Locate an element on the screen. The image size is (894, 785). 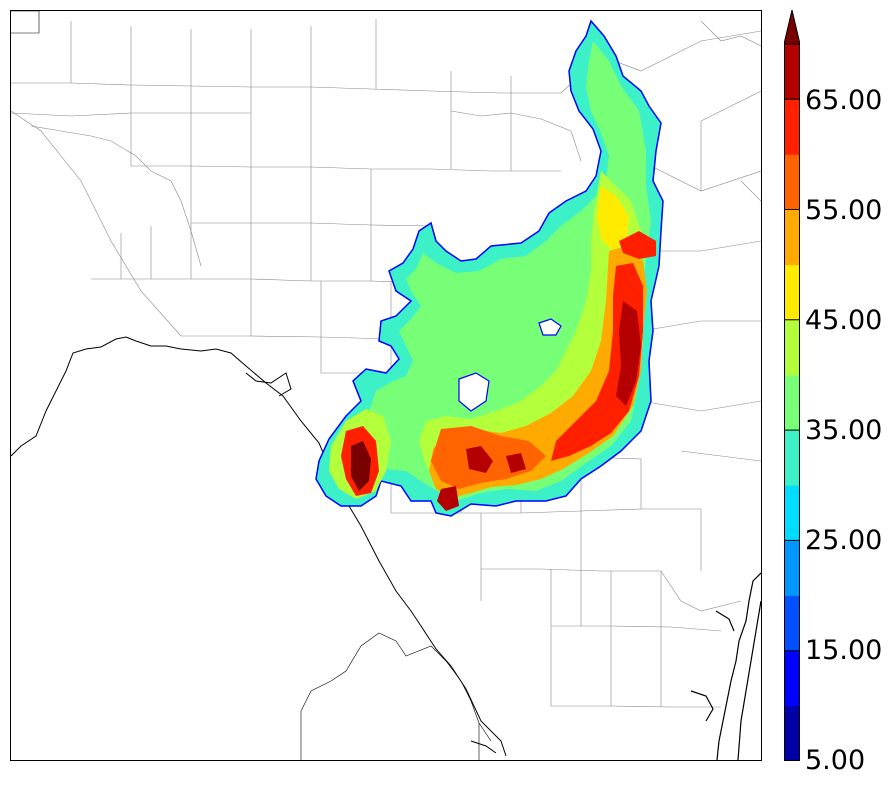
colorbar is located at coordinates (792, 385).